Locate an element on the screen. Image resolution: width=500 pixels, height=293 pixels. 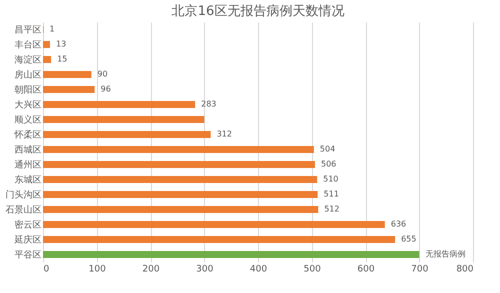
data-label: 96 is located at coordinates (105, 89).